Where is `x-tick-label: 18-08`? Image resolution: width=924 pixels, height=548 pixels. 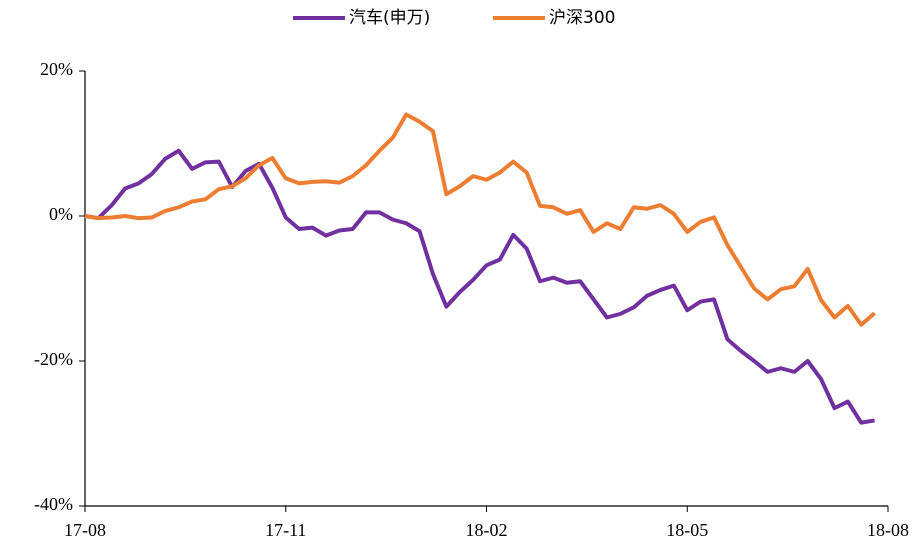
x-tick-label: 18-08 is located at coordinates (888, 530).